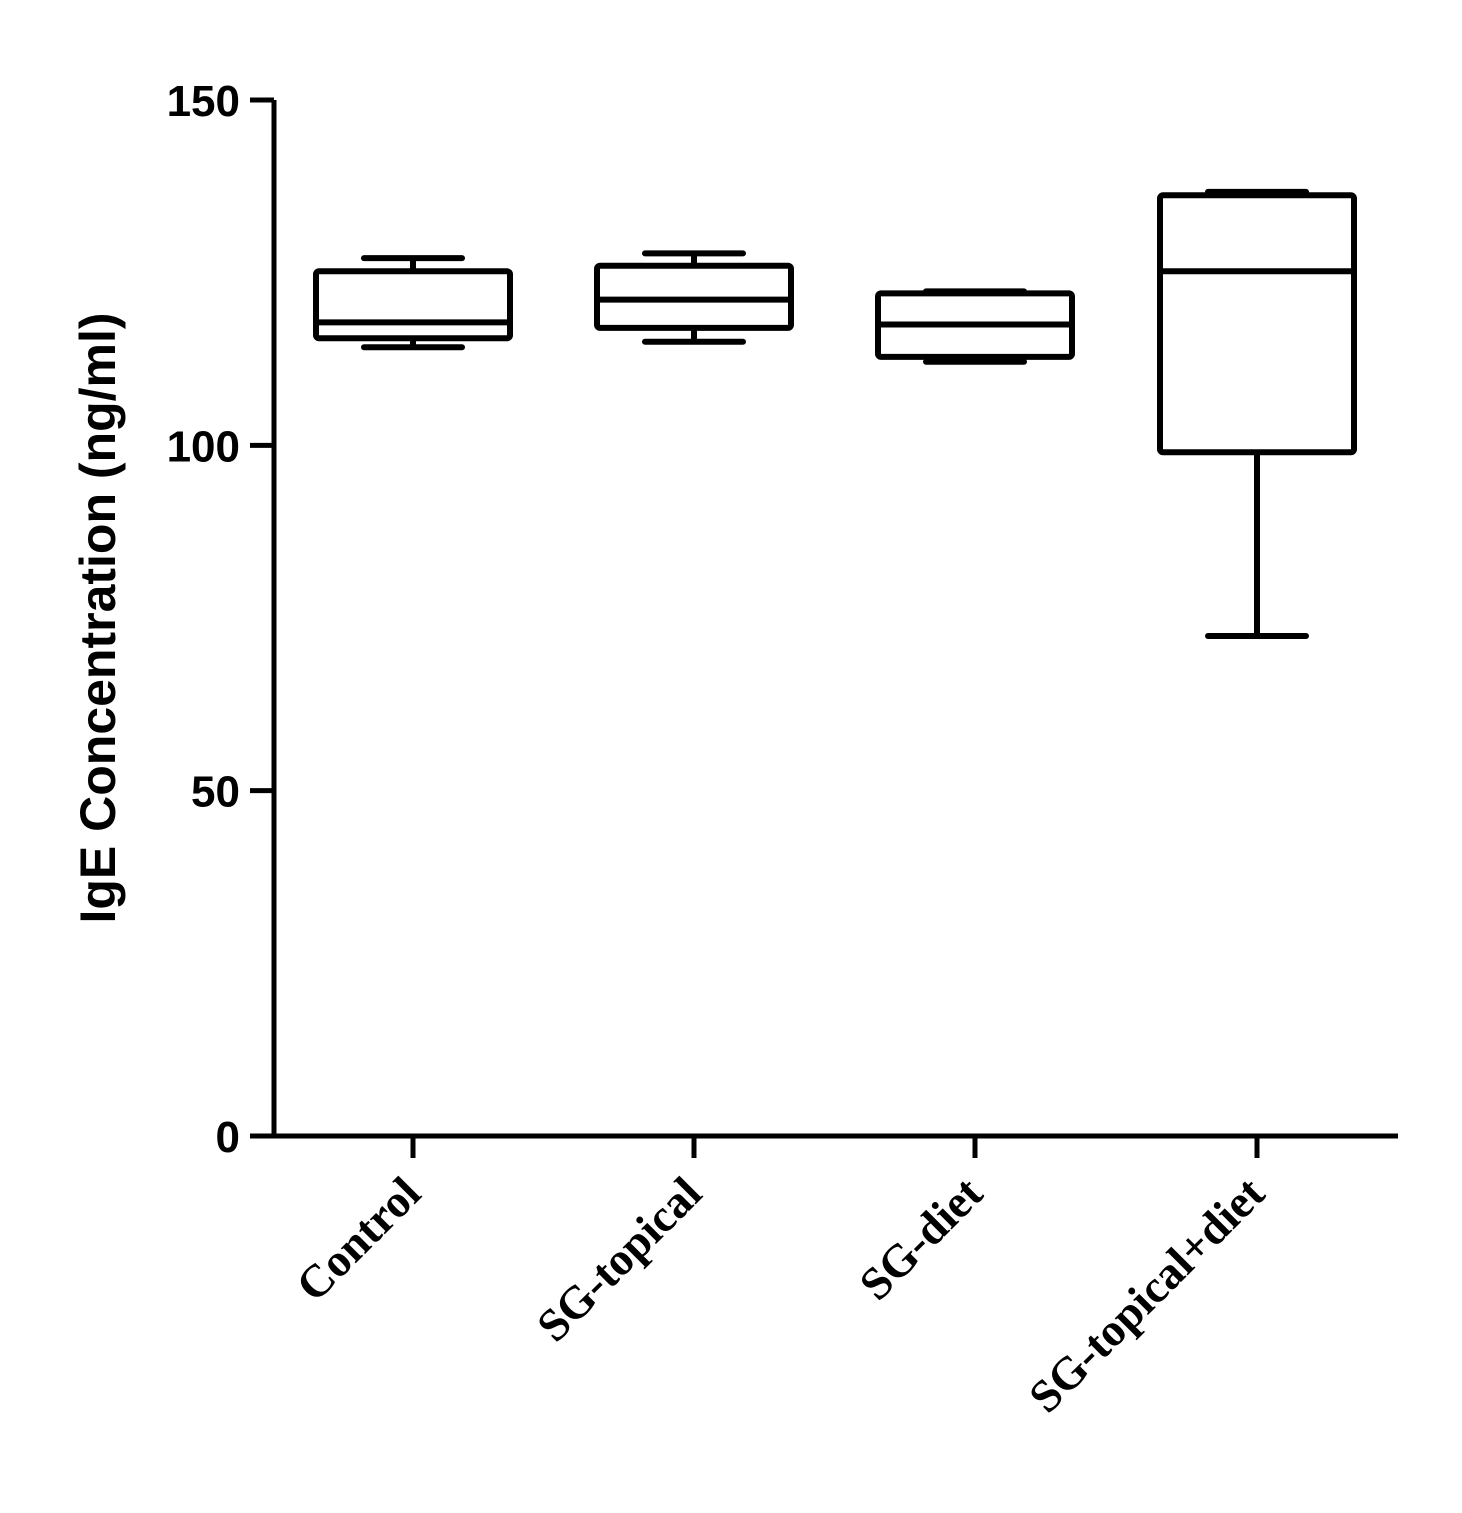 This screenshot has height=1513, width=1462. Describe the element at coordinates (203, 101) in the screenshot. I see `y-tick-label: 150` at that location.